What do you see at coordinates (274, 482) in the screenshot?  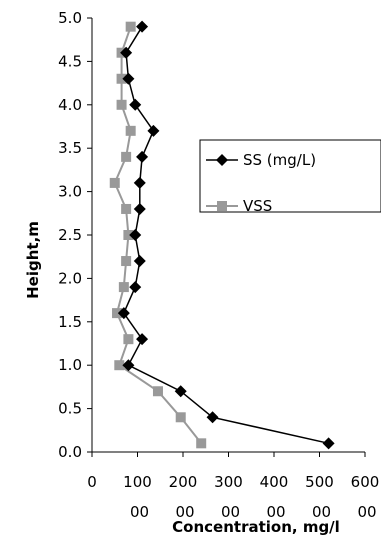 I see `x-tick-label: 400` at bounding box center [274, 482].